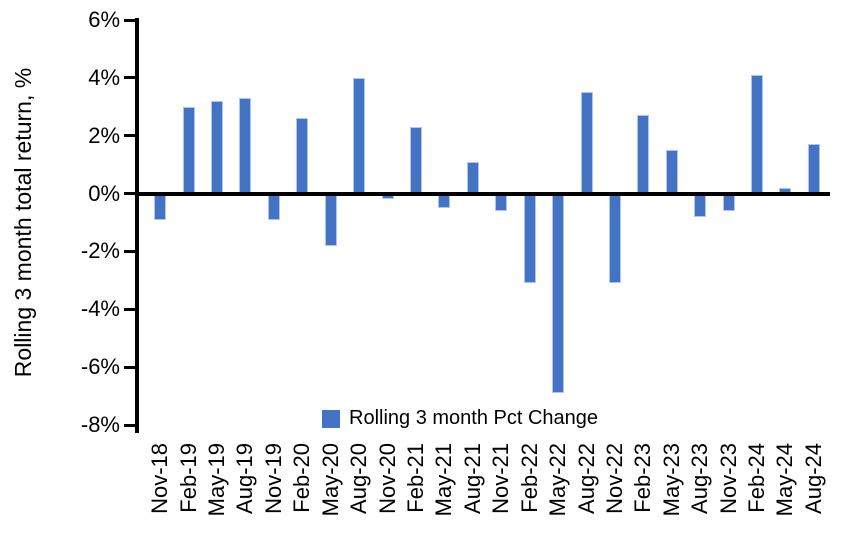  What do you see at coordinates (586, 478) in the screenshot?
I see `x-axis-label: Aug-22` at bounding box center [586, 478].